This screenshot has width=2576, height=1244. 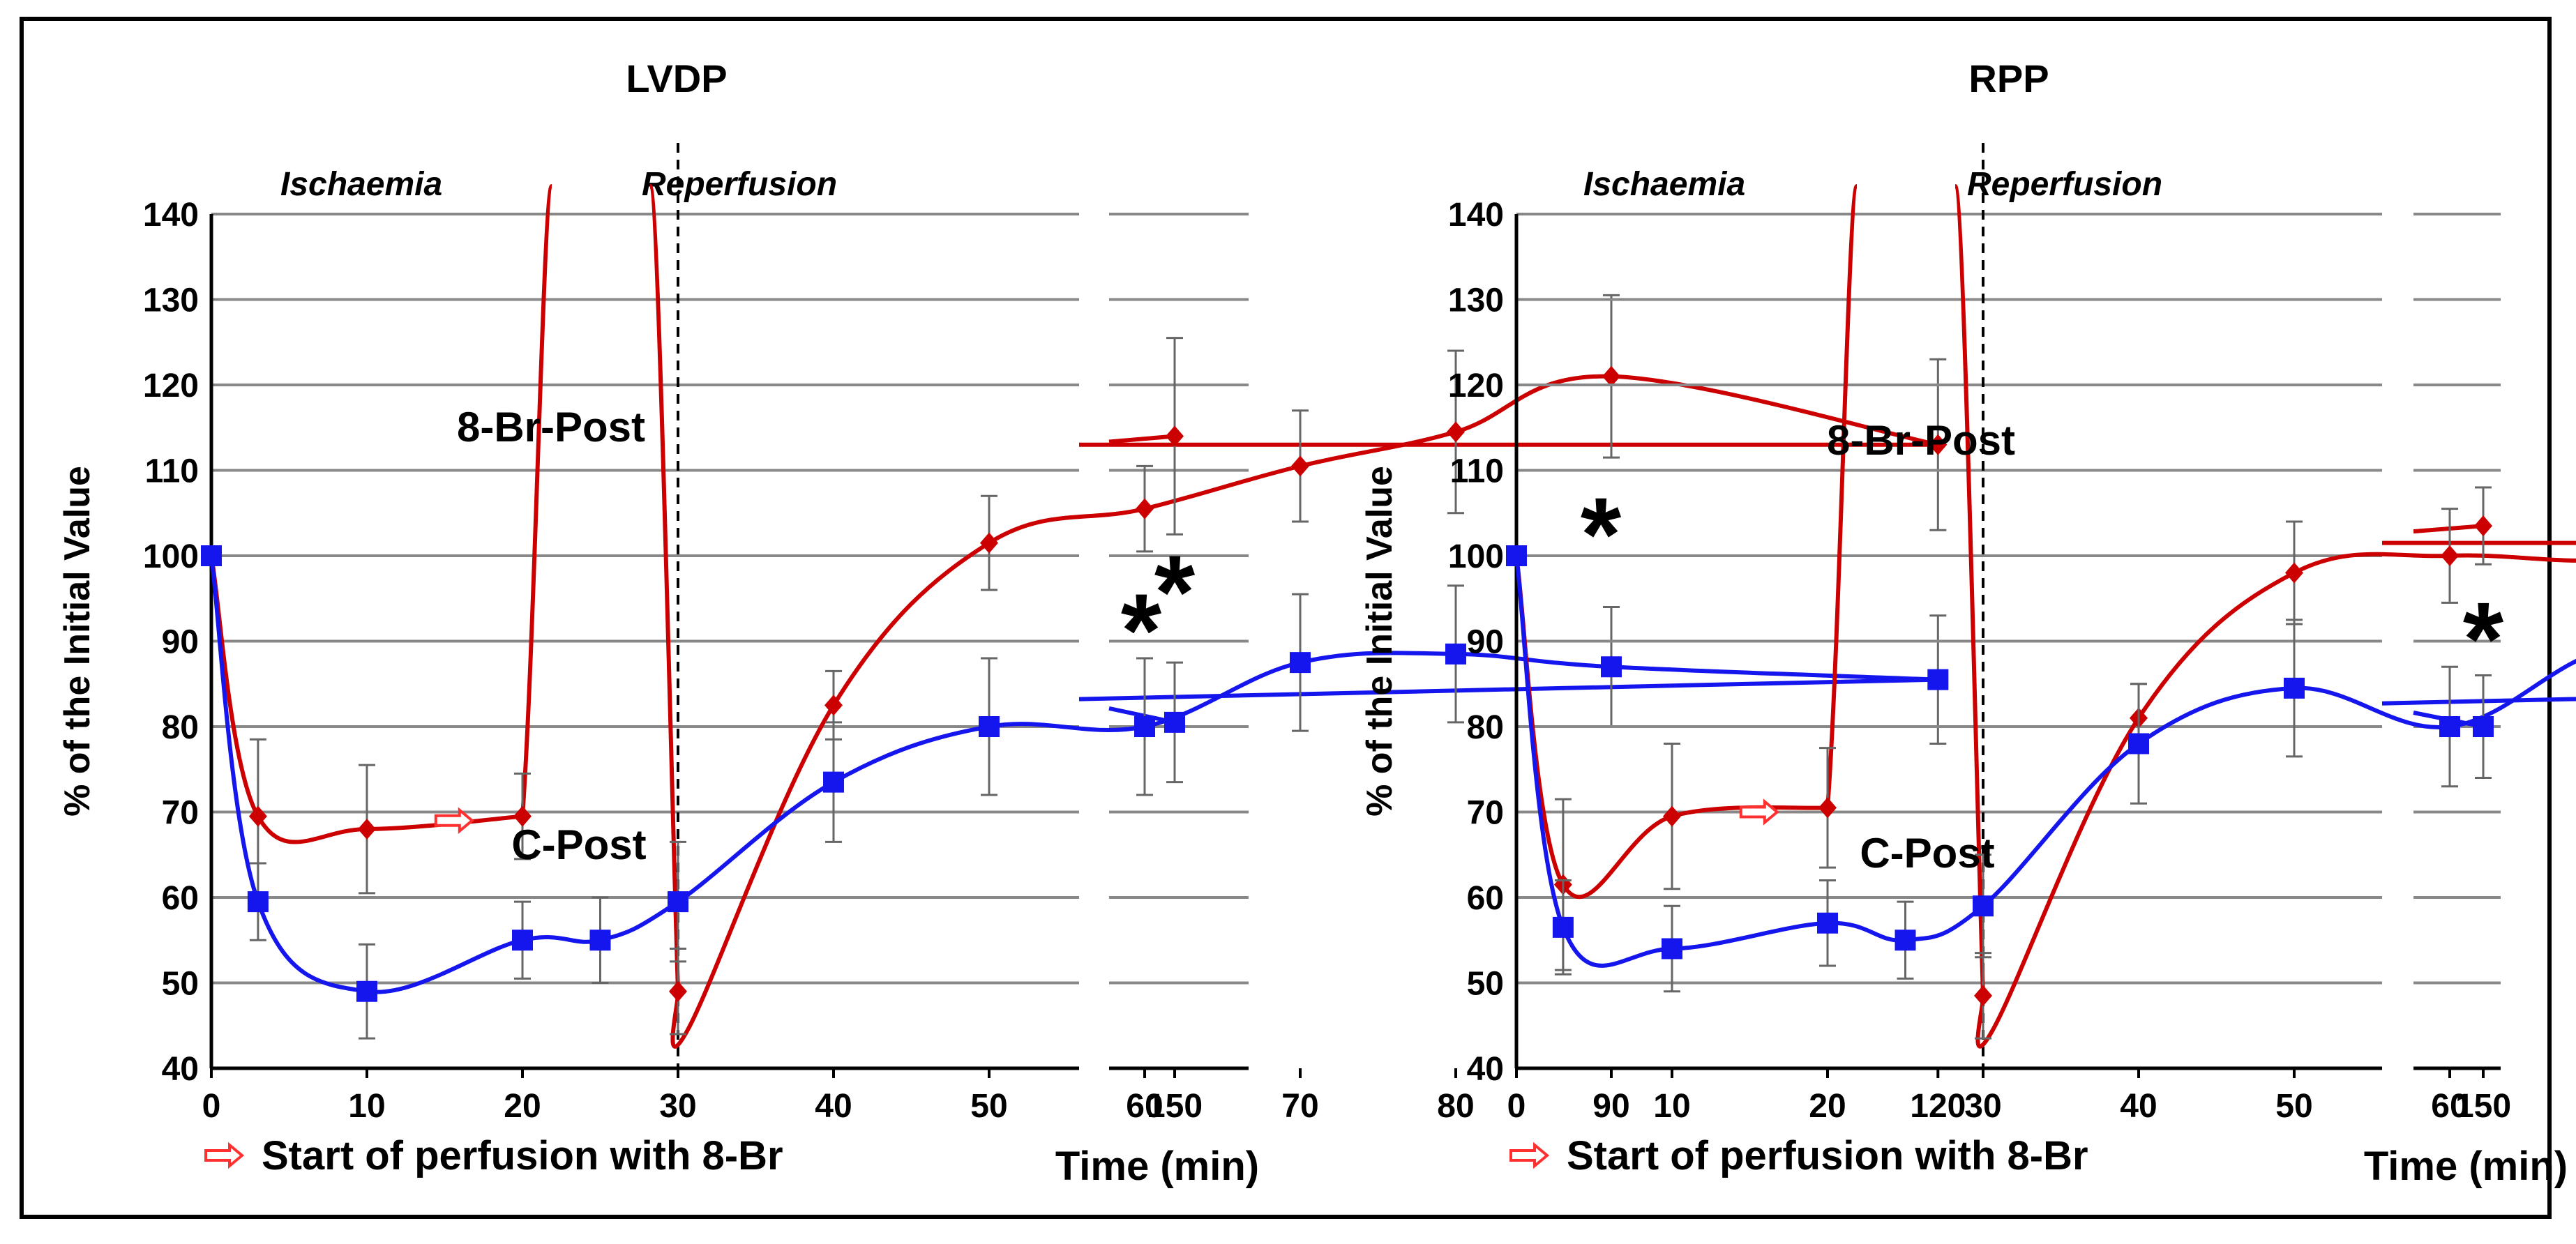 I want to click on x-tick-label: 70, so click(x=1299, y=1107).